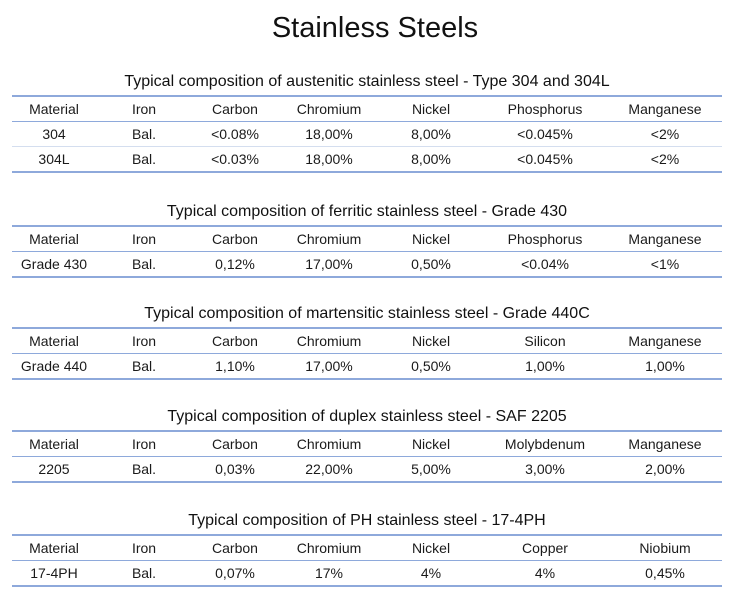  What do you see at coordinates (235, 159) in the screenshot?
I see `table-cell: <0.03%` at bounding box center [235, 159].